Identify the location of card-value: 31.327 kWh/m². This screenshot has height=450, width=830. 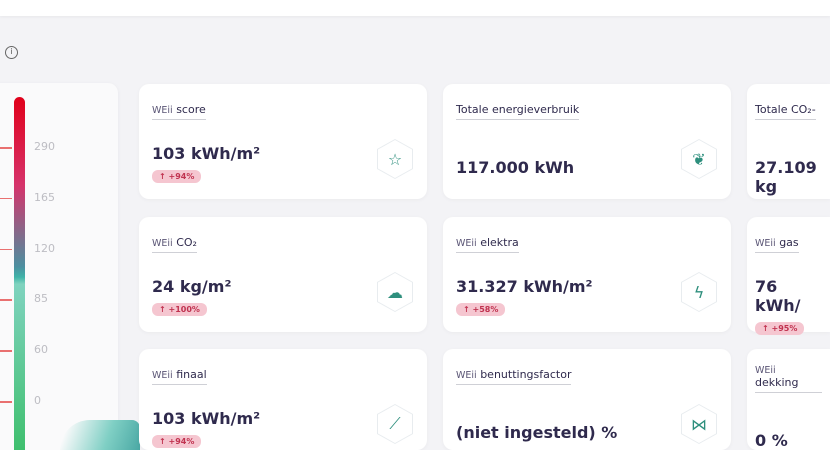
(524, 286).